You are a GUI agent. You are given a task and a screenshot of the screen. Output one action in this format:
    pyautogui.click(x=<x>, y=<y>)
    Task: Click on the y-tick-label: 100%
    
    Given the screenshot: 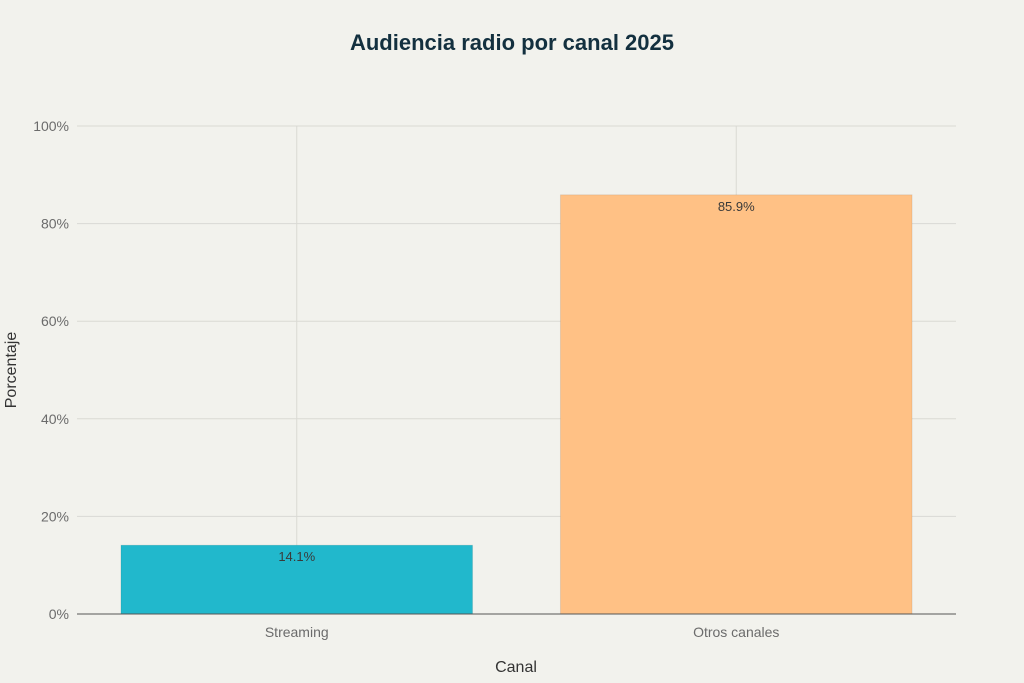 What is the action you would take?
    pyautogui.click(x=51, y=126)
    